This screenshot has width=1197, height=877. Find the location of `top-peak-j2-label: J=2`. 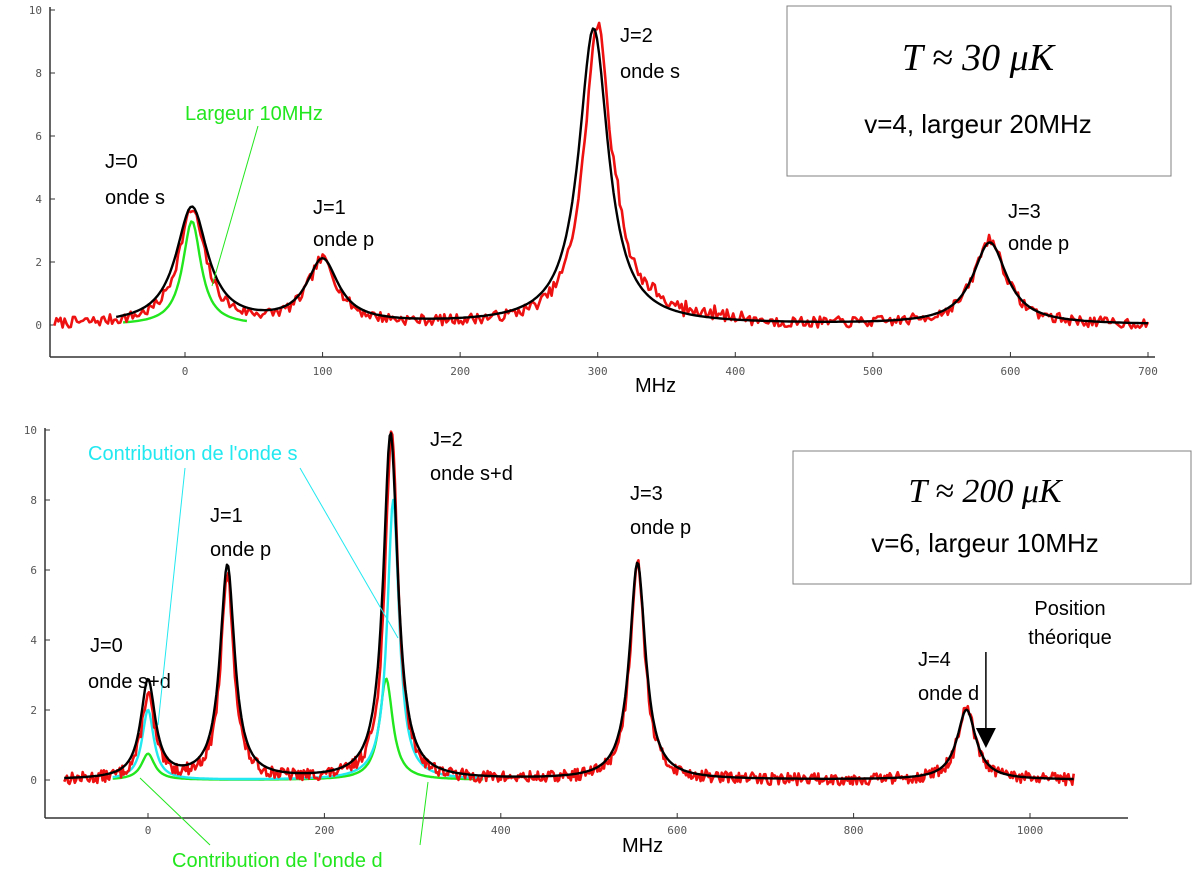

top-peak-j2-label: J=2 is located at coordinates (636, 36).